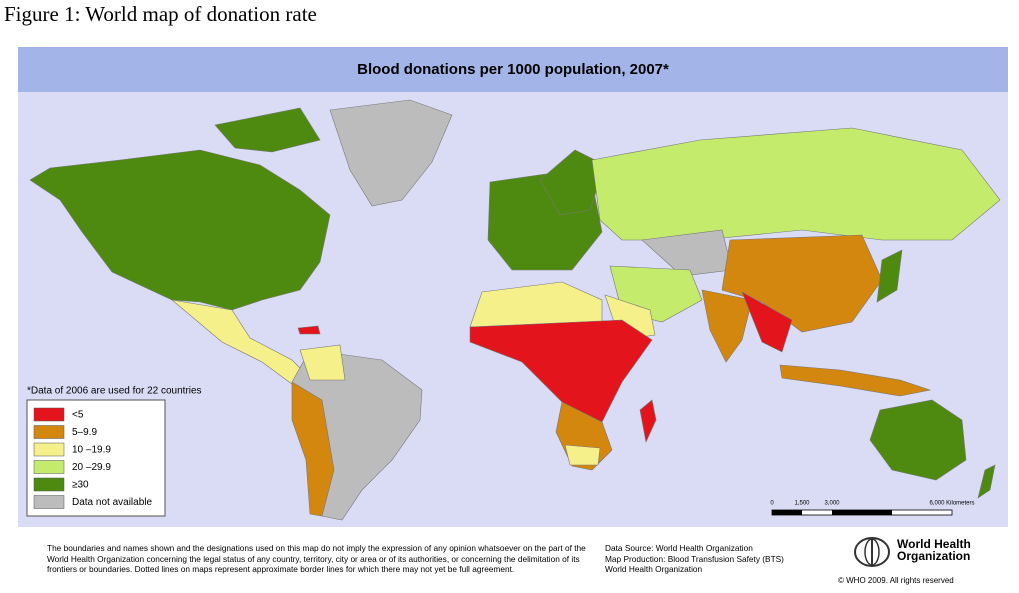 The width and height of the screenshot is (1019, 593). Describe the element at coordinates (313, 449) in the screenshot. I see `andes` at that location.